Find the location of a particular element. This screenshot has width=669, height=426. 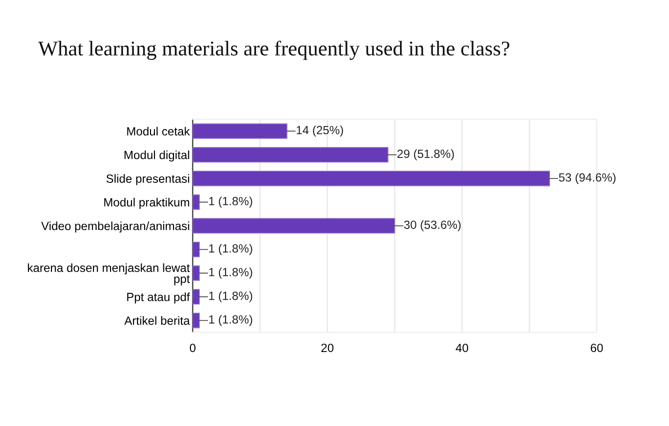

x-tick-label: 40 is located at coordinates (462, 348).